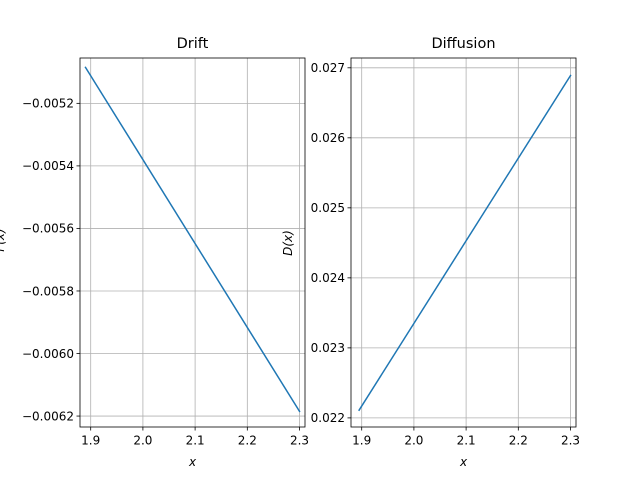 The width and height of the screenshot is (640, 480). I want to click on y-tick-label: −0.0062, so click(48, 416).